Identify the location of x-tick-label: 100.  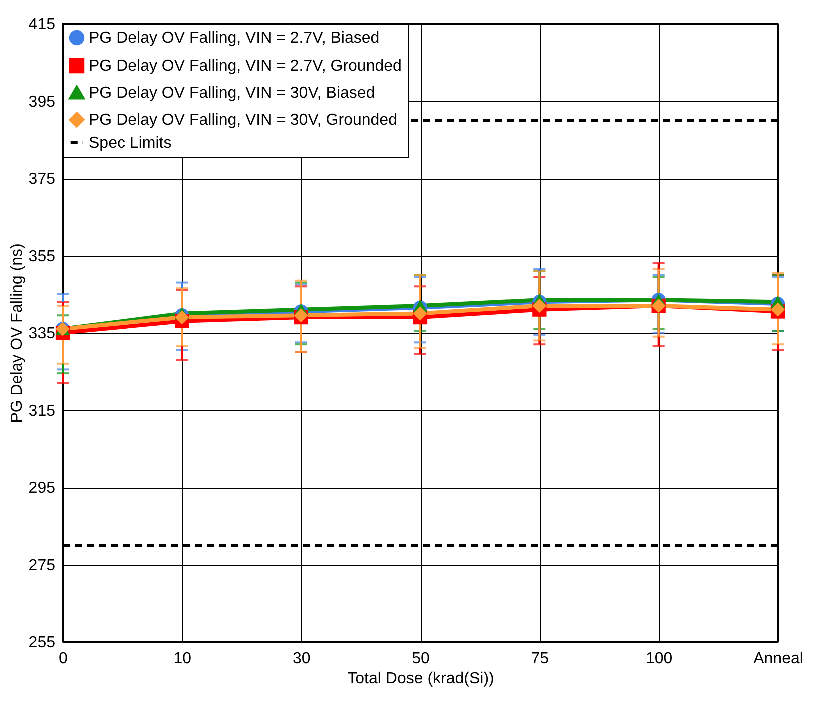
(659, 659).